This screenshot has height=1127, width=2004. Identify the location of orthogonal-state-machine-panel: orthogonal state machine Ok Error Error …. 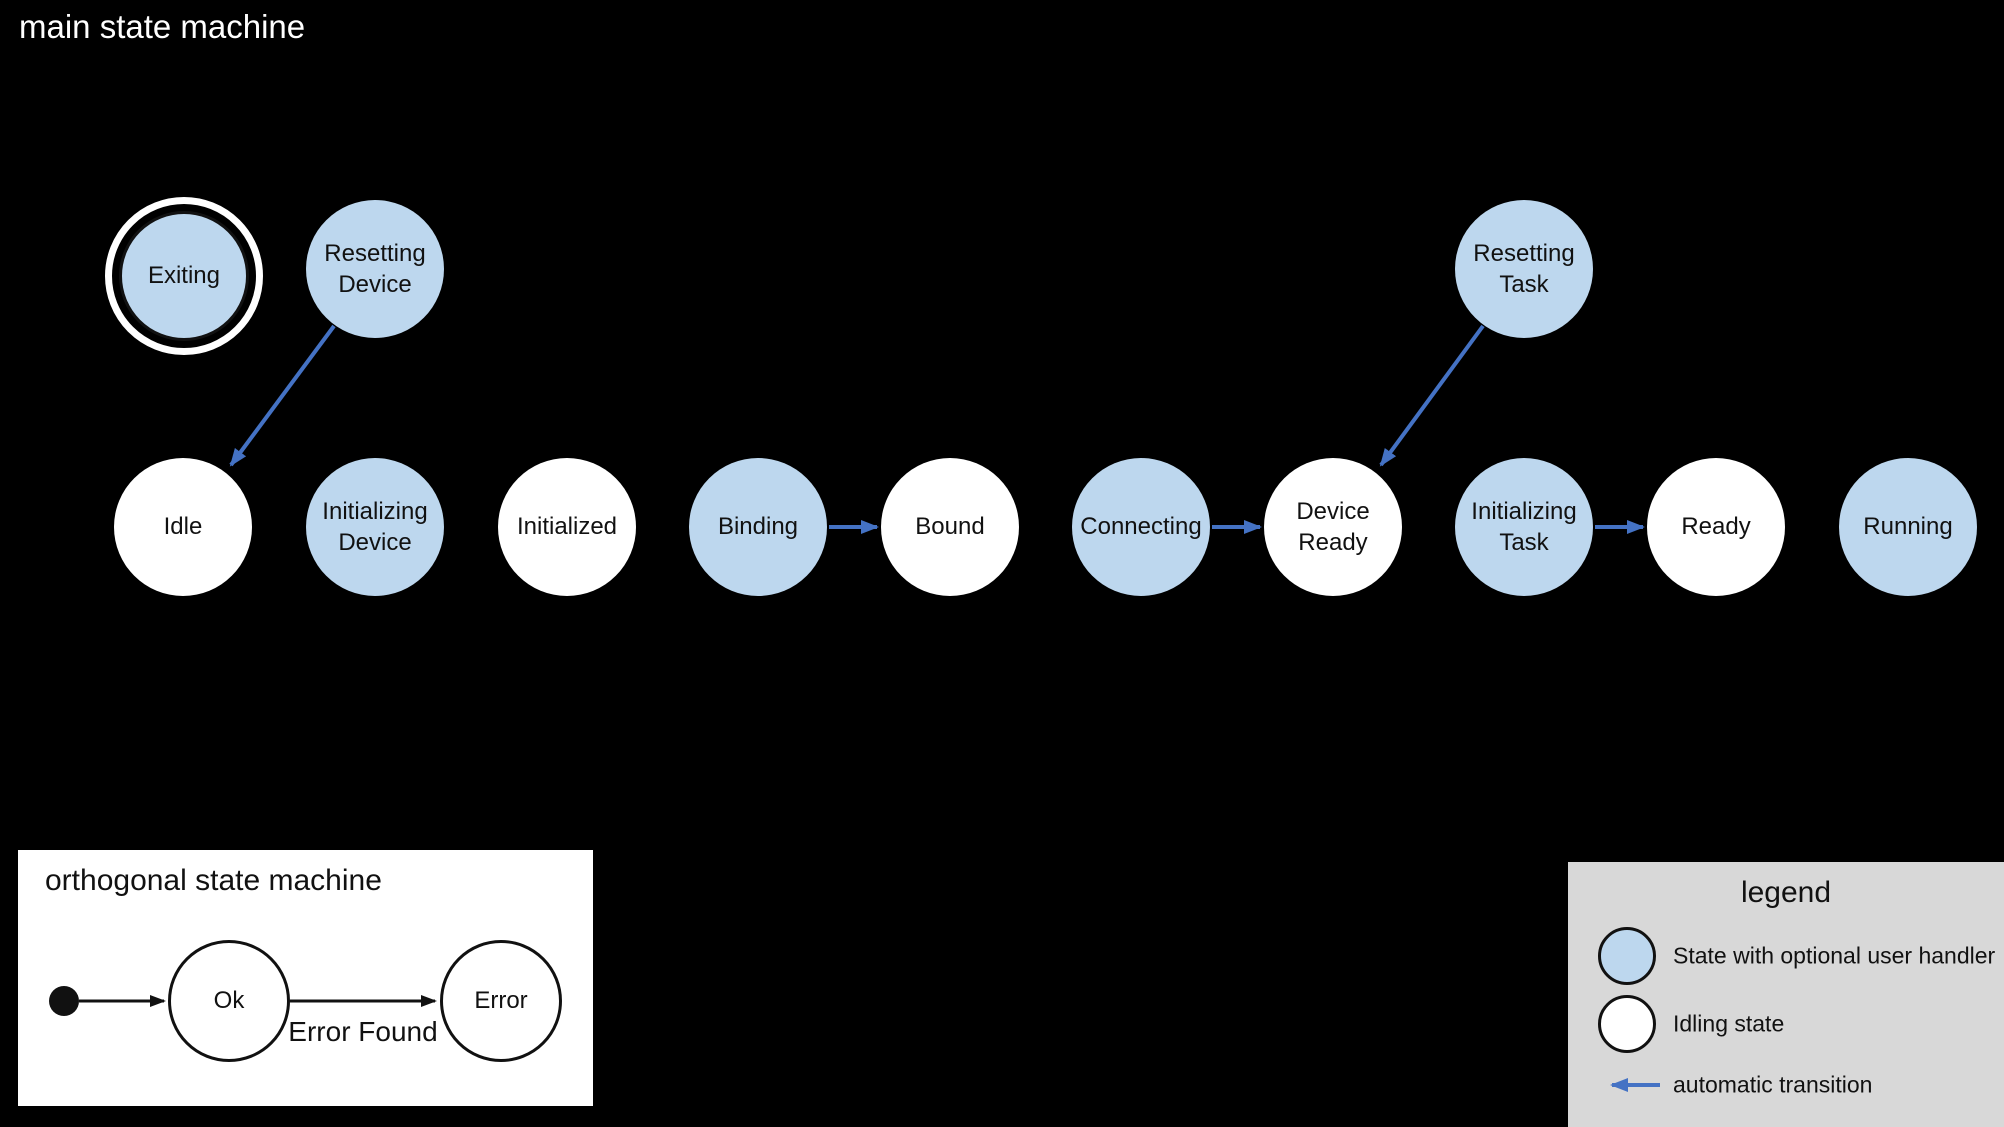
(305, 978).